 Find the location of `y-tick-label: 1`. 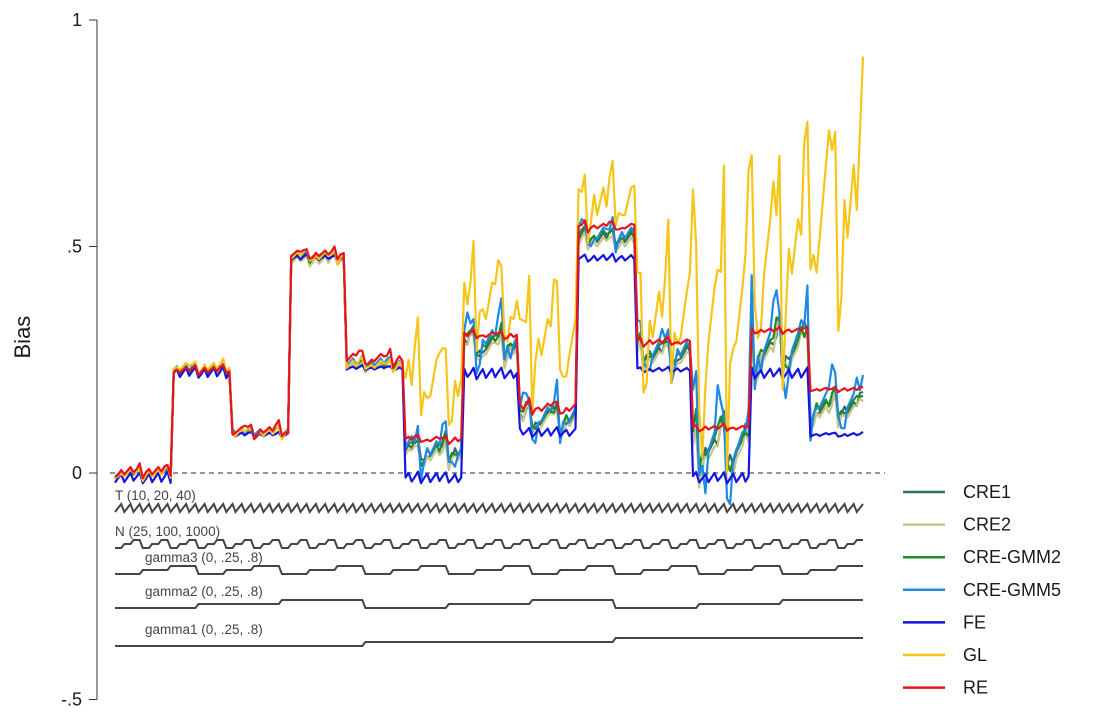

y-tick-label: 1 is located at coordinates (77, 20).